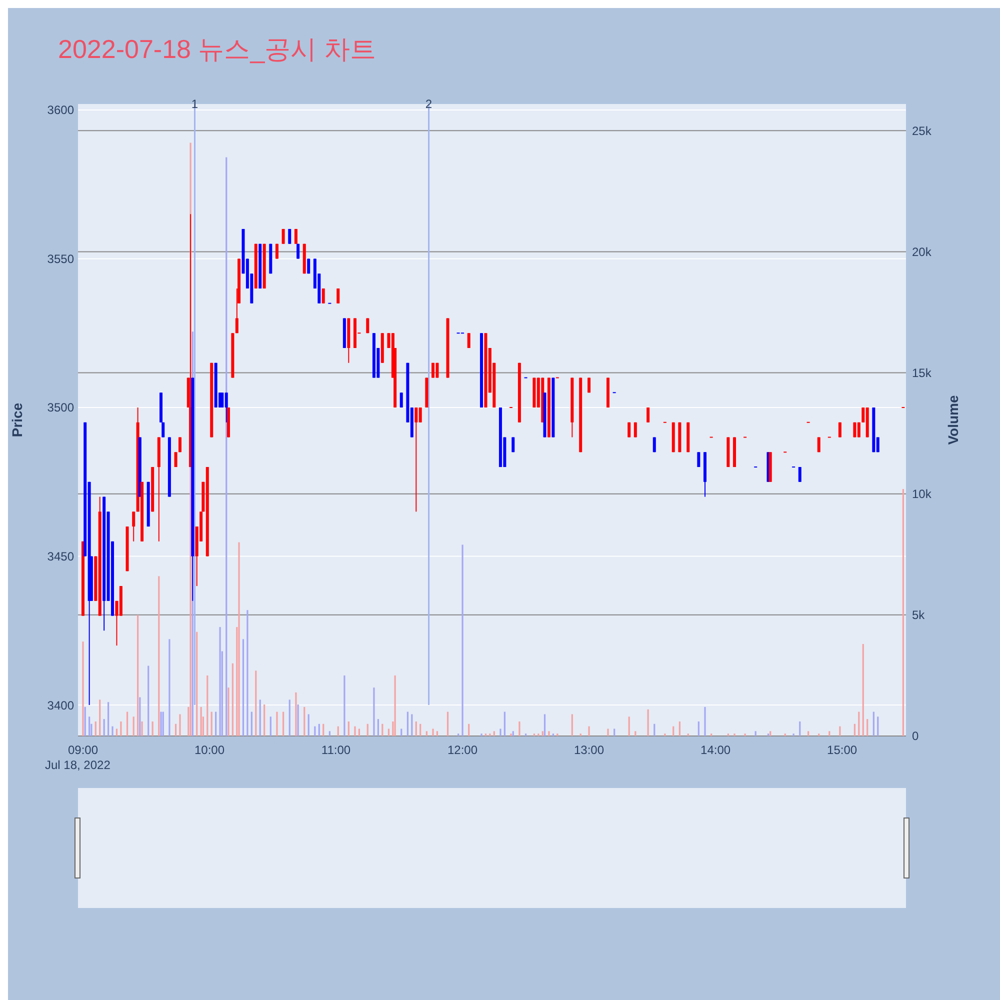  I want to click on y-tick-label: 3600, so click(60, 110).